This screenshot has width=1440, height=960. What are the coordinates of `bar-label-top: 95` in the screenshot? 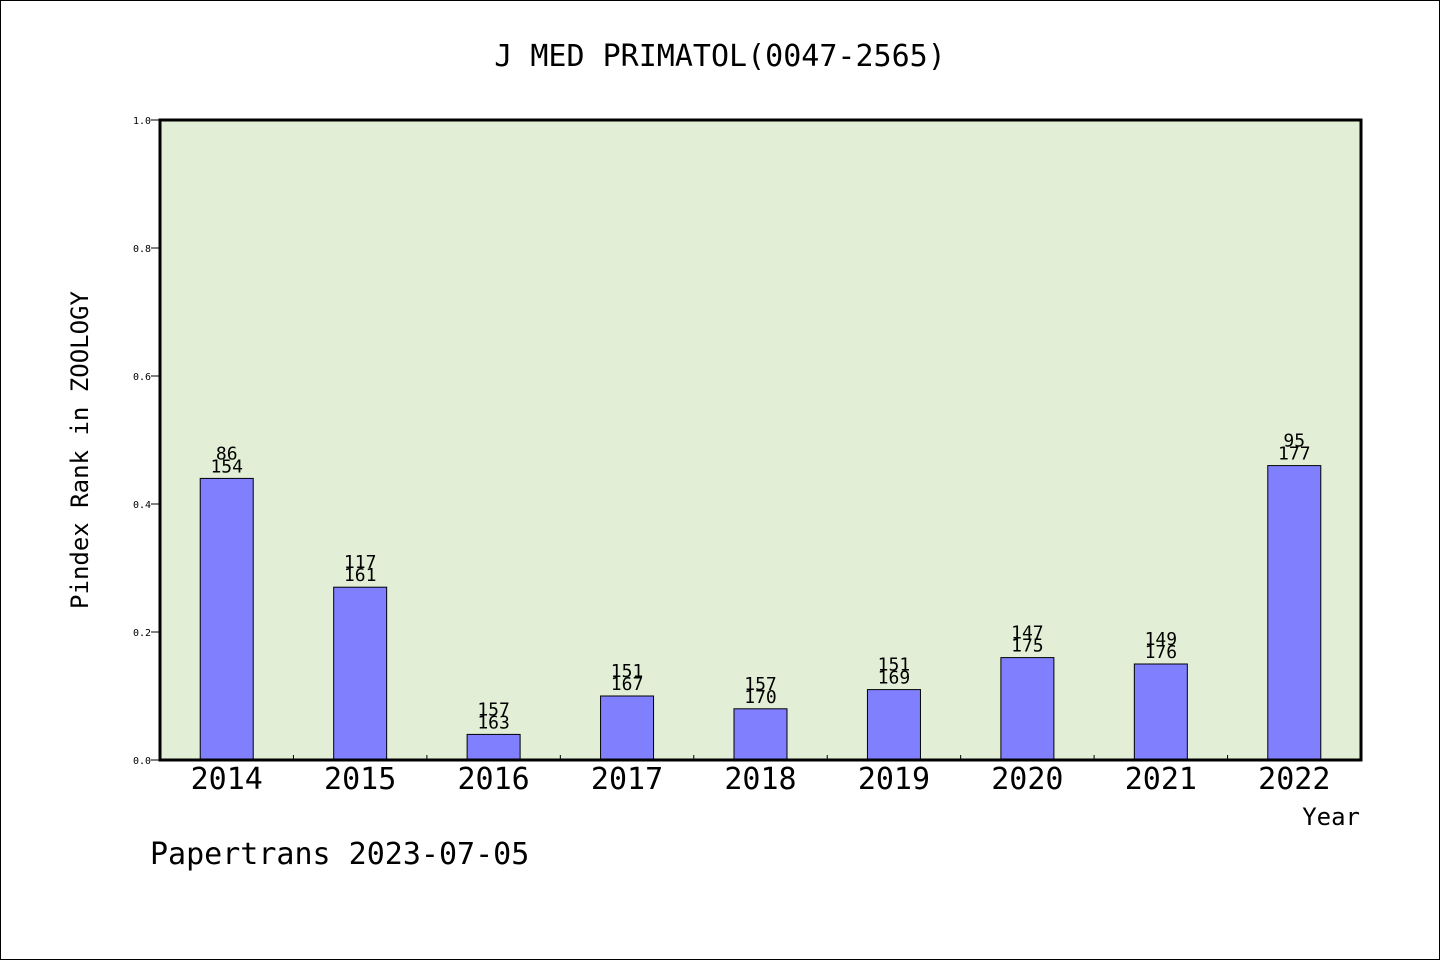 It's located at (1294, 441).